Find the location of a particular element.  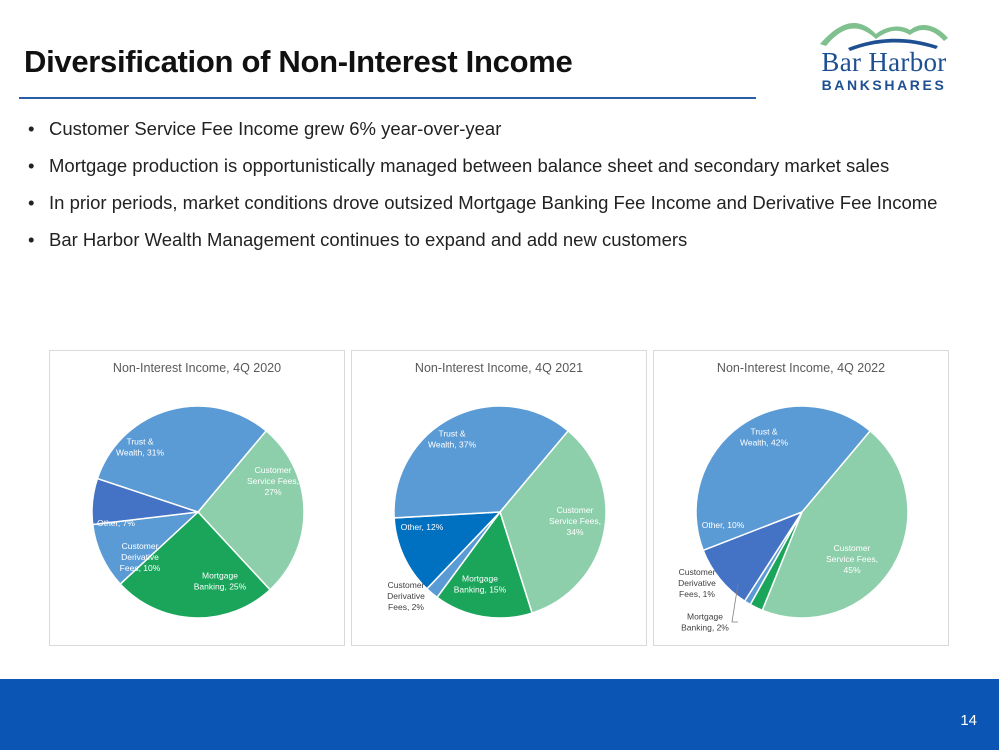

logo-line2: BANKSHARES is located at coordinates (884, 85).